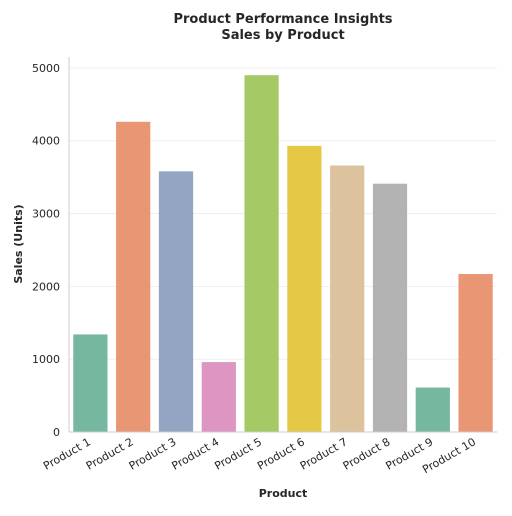 This screenshot has width=512, height=516. What do you see at coordinates (153, 453) in the screenshot?
I see `x-tick-label: Product 3` at bounding box center [153, 453].